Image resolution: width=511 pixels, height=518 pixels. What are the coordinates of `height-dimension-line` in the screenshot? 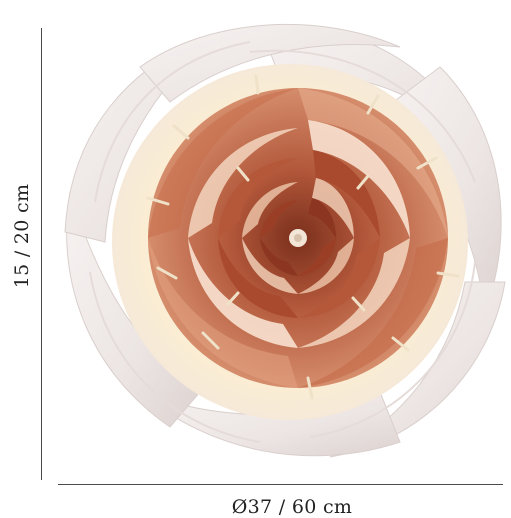 It's located at (41, 254).